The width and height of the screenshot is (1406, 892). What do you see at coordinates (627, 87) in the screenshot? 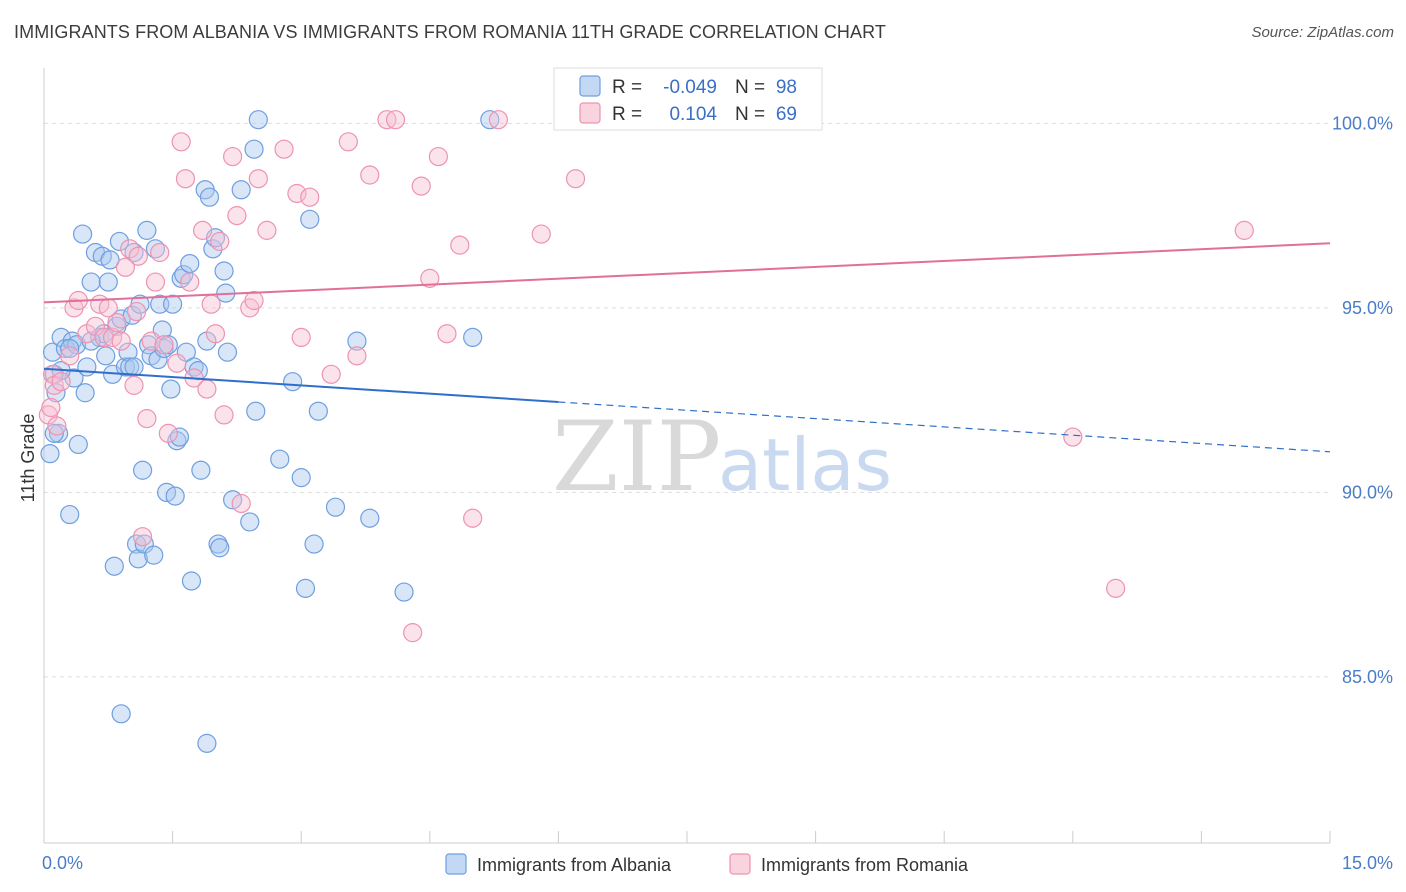
I see `legend-r-label-1: R =` at bounding box center [627, 87].